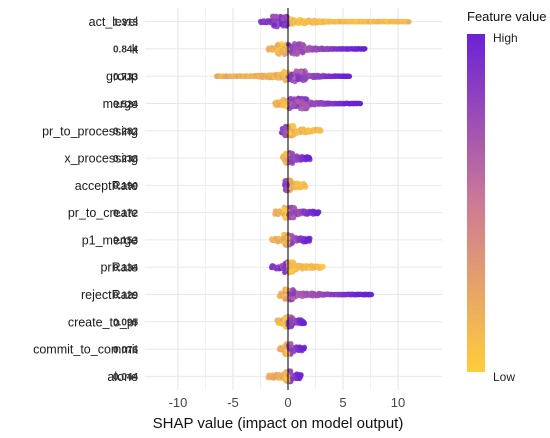 Image resolution: width=550 pixels, height=438 pixels. What do you see at coordinates (90, 131) in the screenshot?
I see `feature-label-pr_to_processing: pr_to_processing` at bounding box center [90, 131].